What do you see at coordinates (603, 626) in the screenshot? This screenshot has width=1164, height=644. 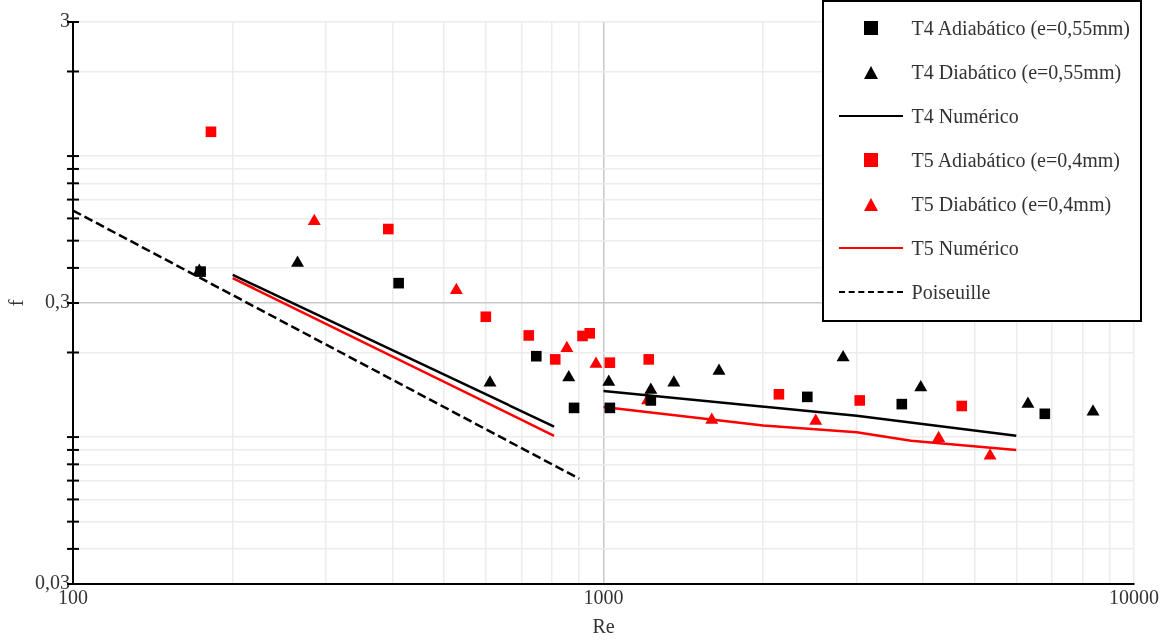 I see `x-axis-title: Re` at bounding box center [603, 626].